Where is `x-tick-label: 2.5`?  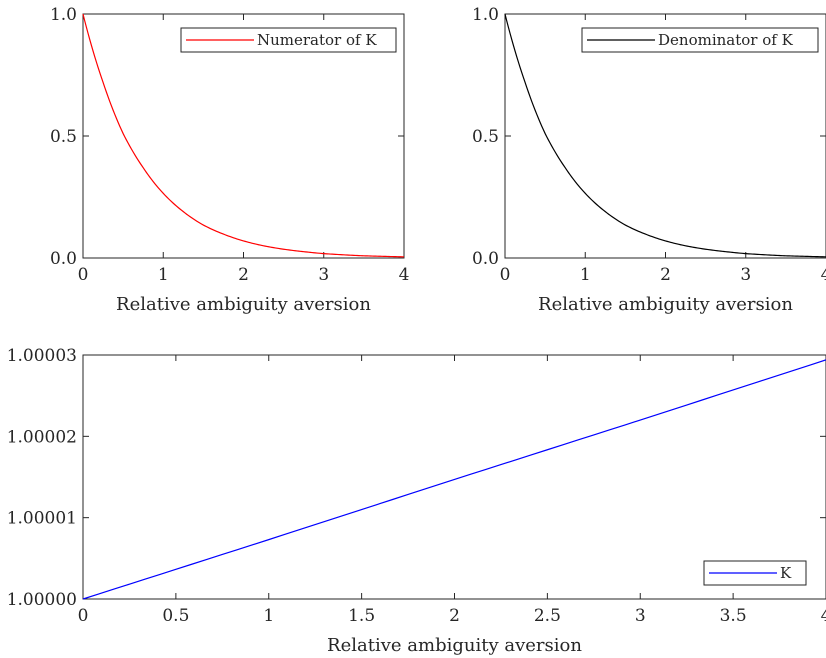 x-tick-label: 2.5 is located at coordinates (547, 616).